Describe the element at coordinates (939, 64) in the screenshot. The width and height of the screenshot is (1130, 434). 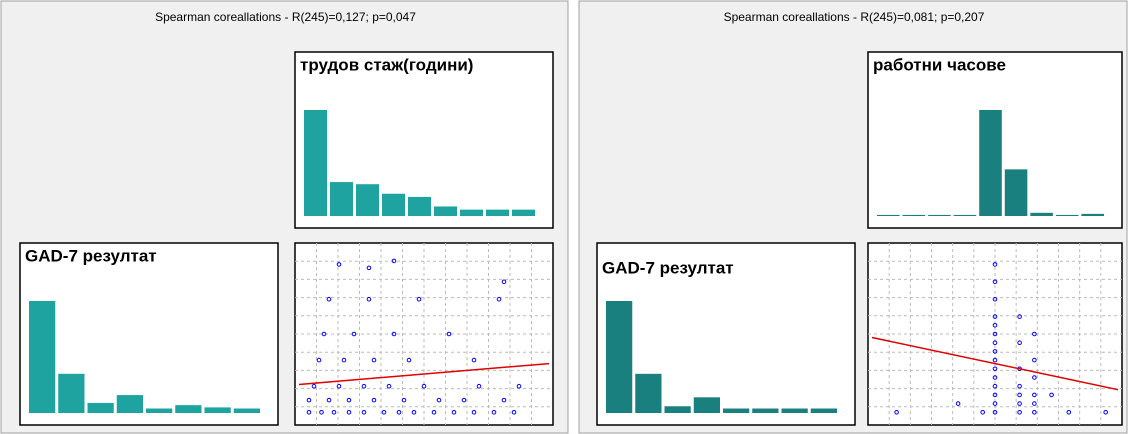
I see `hist-label: работни часове` at that location.